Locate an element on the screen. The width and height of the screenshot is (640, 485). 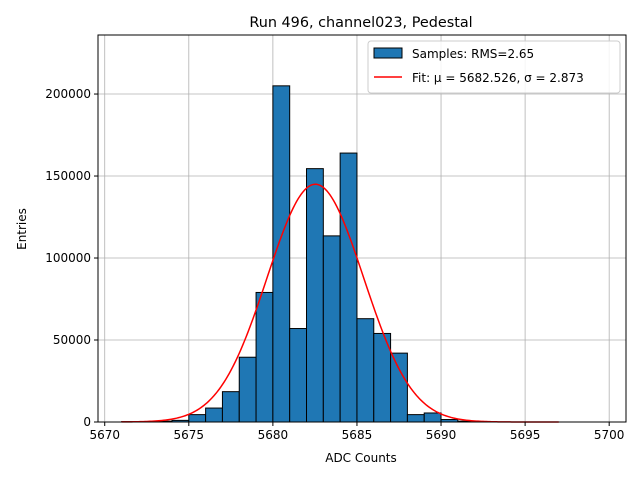
x-tick-label: 5700 is located at coordinates (609, 435).